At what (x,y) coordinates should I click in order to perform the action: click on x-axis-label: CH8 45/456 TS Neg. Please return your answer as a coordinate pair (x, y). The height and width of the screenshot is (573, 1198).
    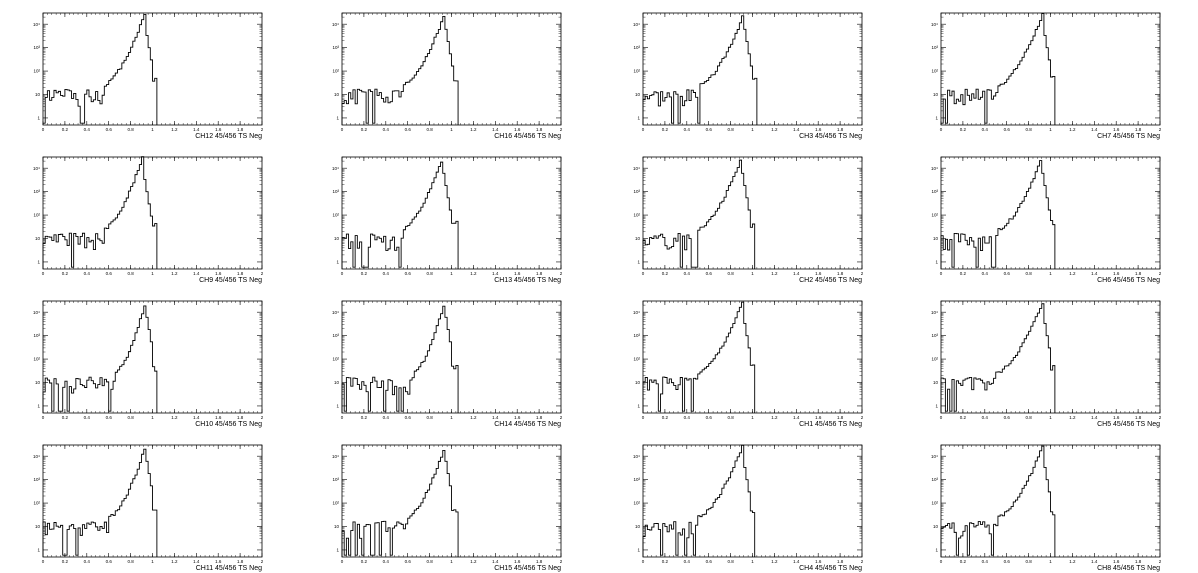
    Looking at the image, I should click on (1128, 568).